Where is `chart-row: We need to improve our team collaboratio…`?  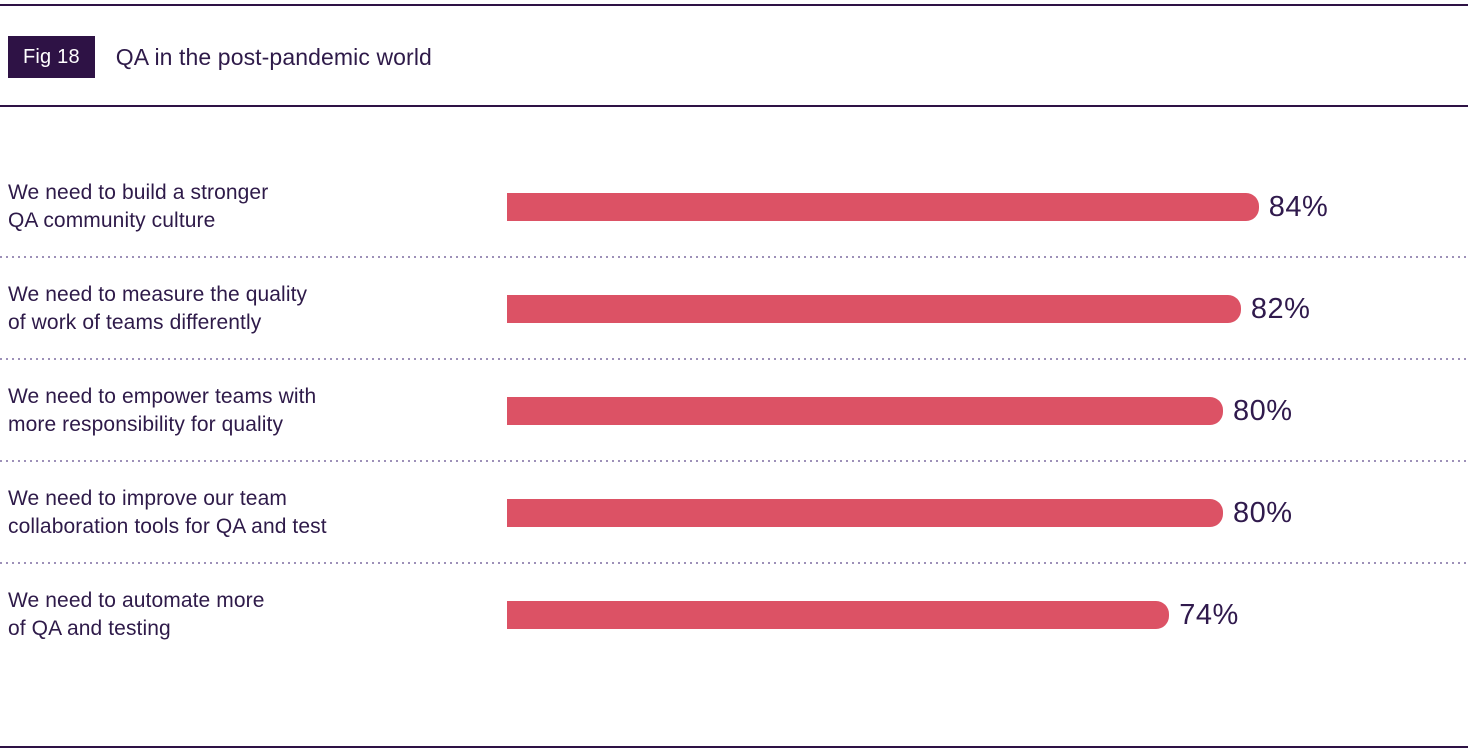 chart-row: We need to improve our team collaboratio… is located at coordinates (734, 513).